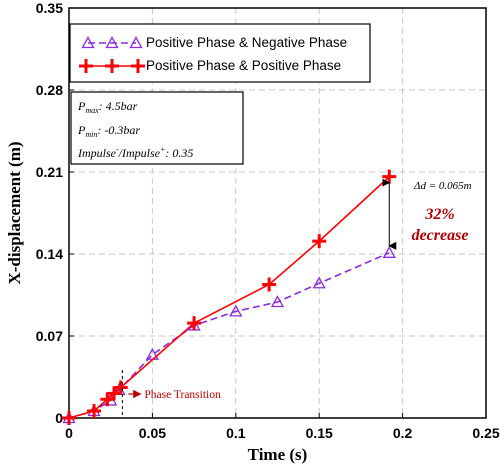 The image size is (500, 467). What do you see at coordinates (439, 214) in the screenshot?
I see `percent-label: 32%` at bounding box center [439, 214].